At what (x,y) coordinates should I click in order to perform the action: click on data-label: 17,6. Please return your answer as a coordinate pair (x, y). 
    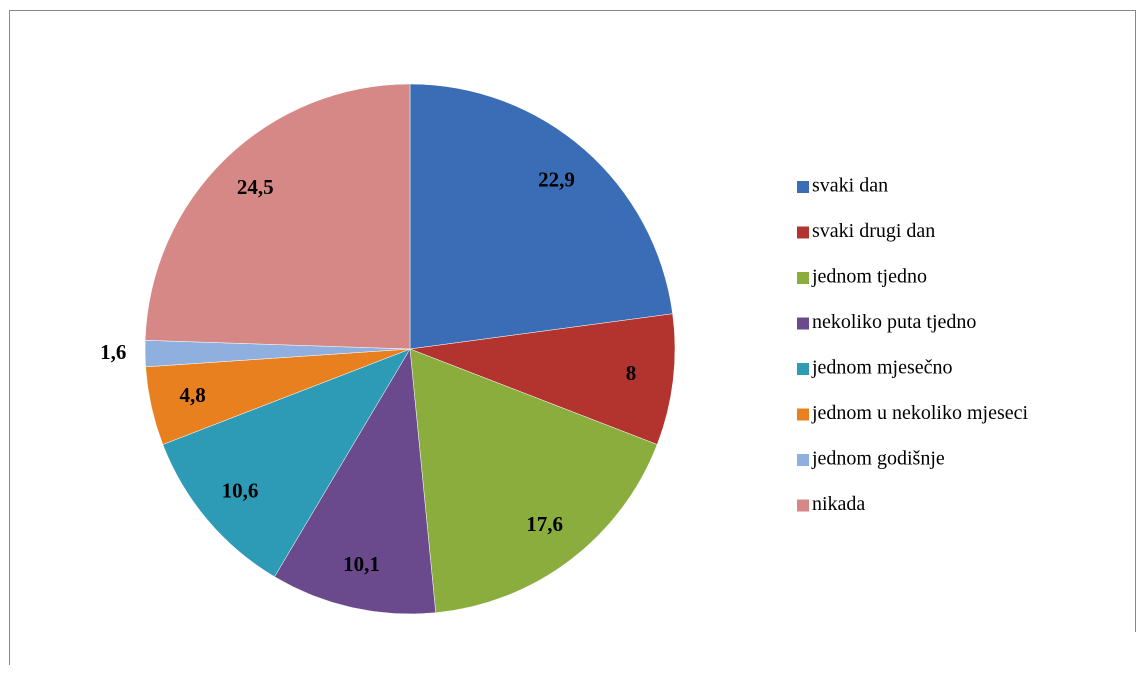
    Looking at the image, I should click on (544, 524).